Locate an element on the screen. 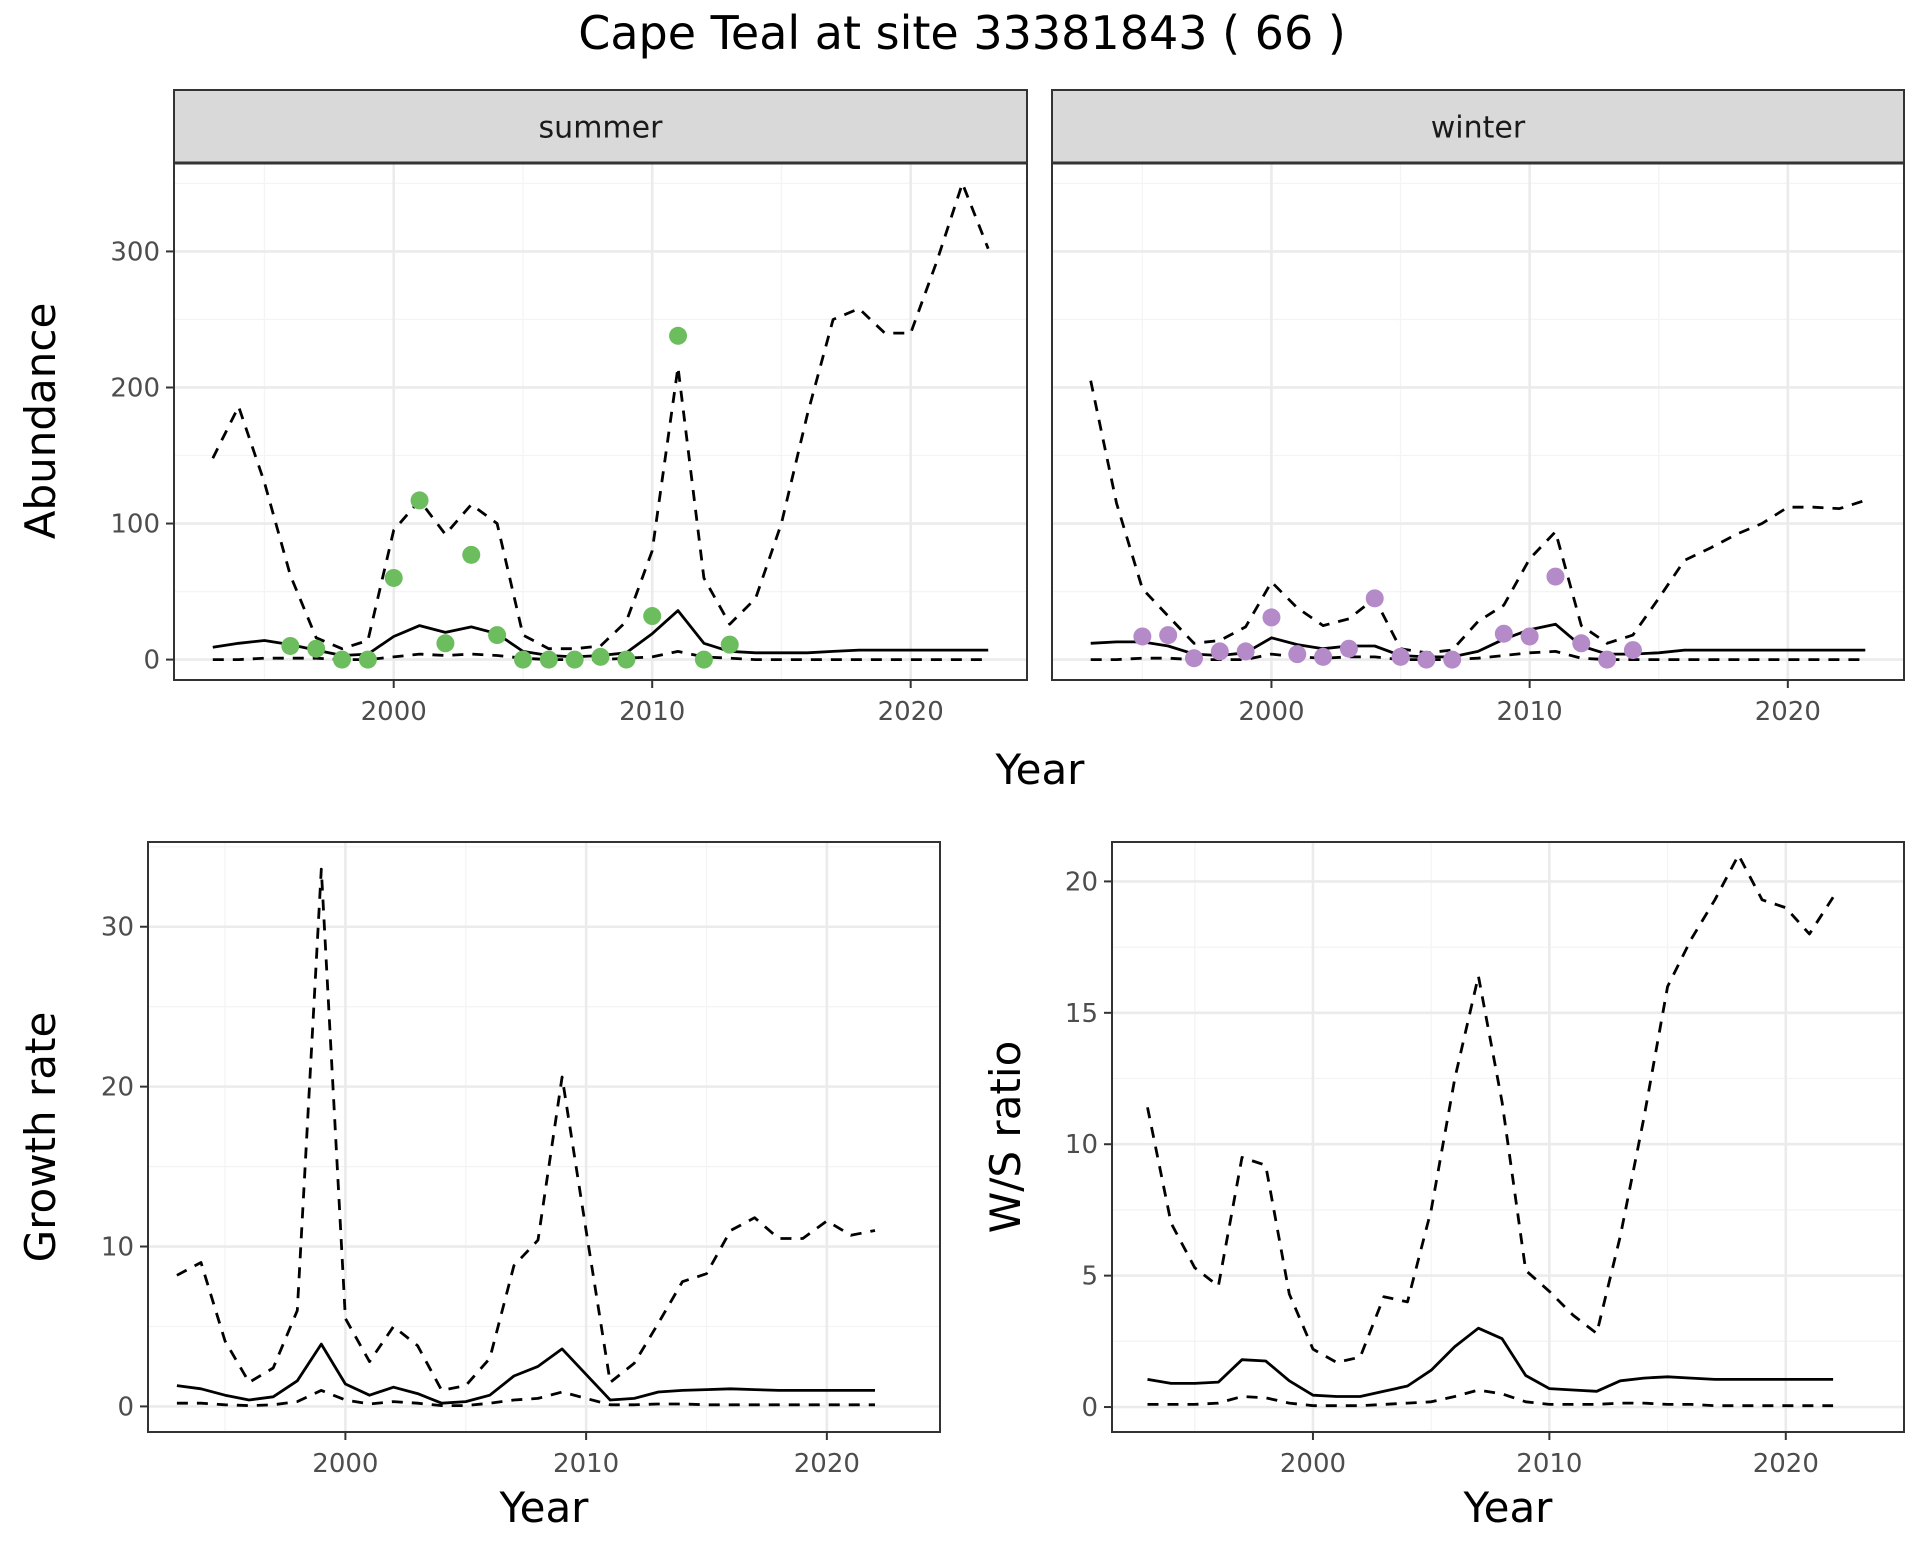 This screenshot has height=1560, width=1920. y-tick-label: 100 is located at coordinates (135, 525).